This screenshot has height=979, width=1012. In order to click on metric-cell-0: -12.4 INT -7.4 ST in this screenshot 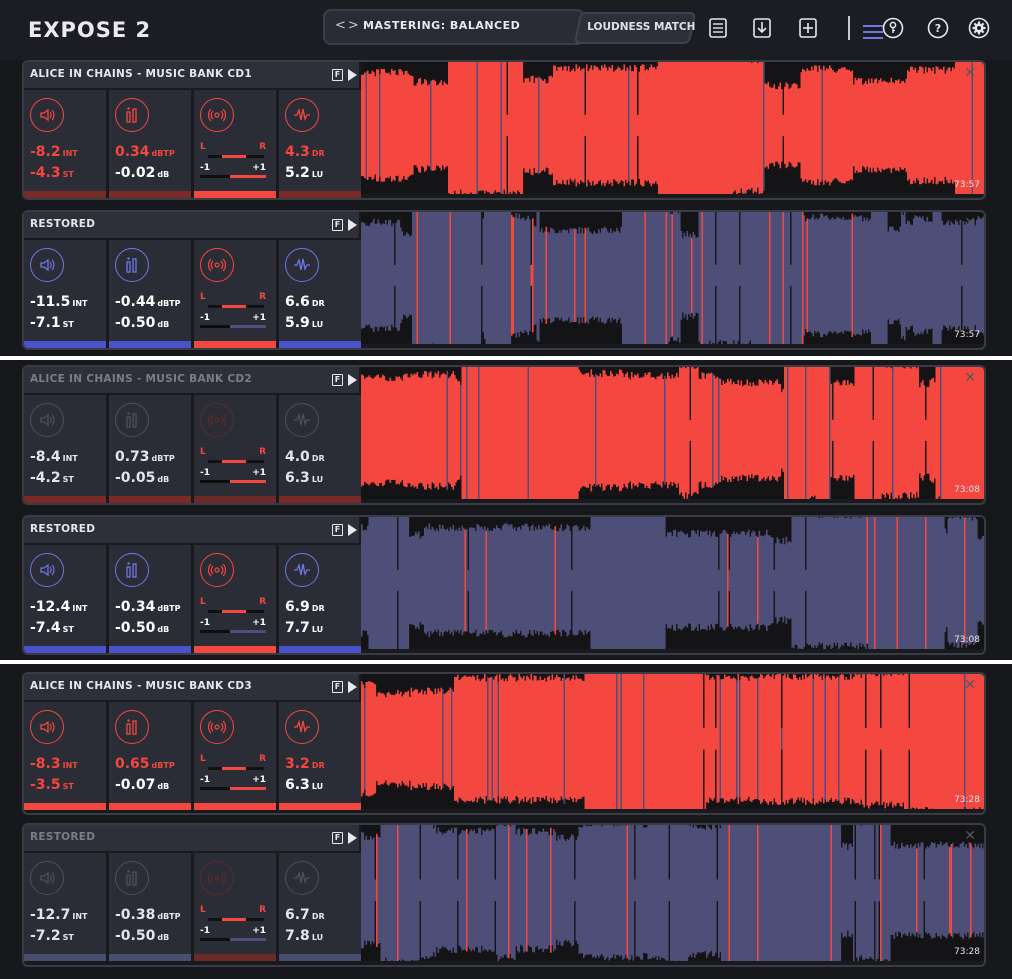, I will do `click(65, 599)`.